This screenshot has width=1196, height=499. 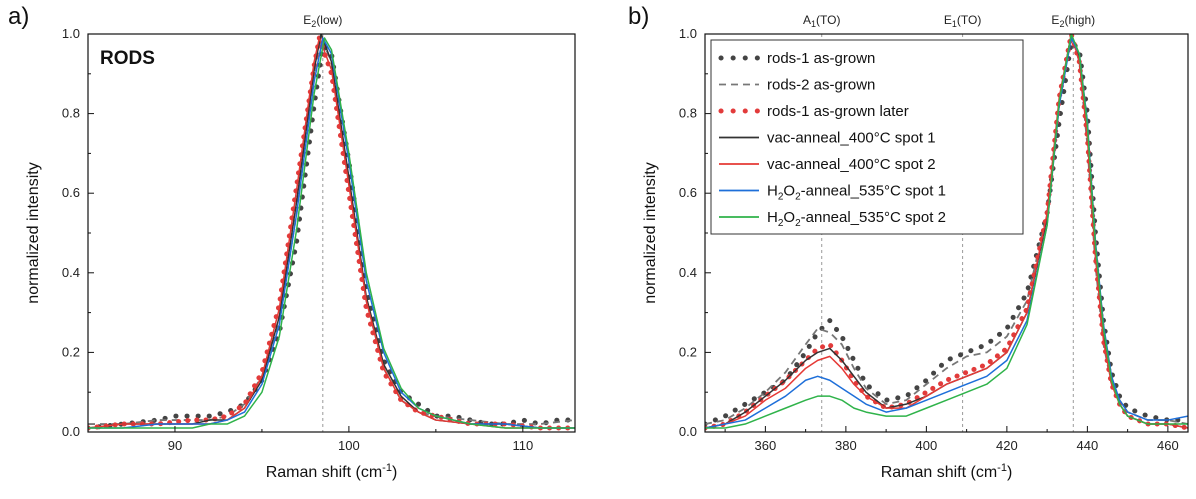 I want to click on x-tick-label: 380, so click(x=846, y=445).